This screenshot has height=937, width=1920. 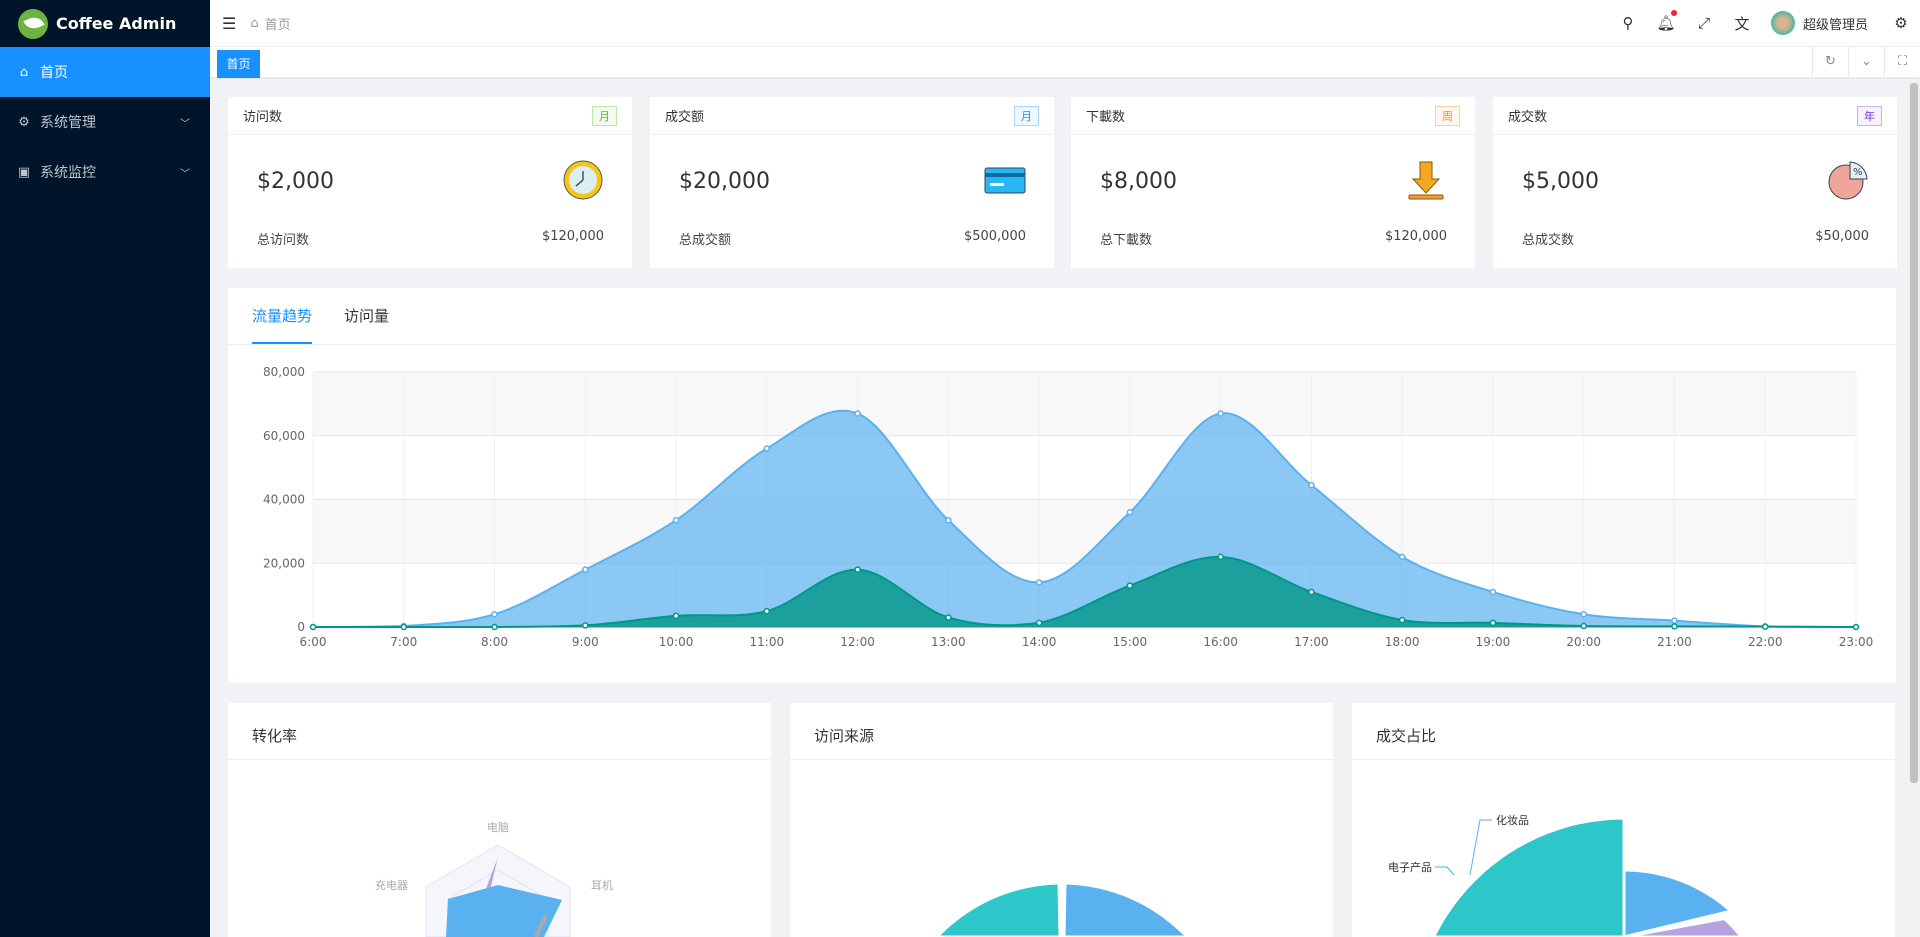 I want to click on y-tick-label: 80,000, so click(x=284, y=372).